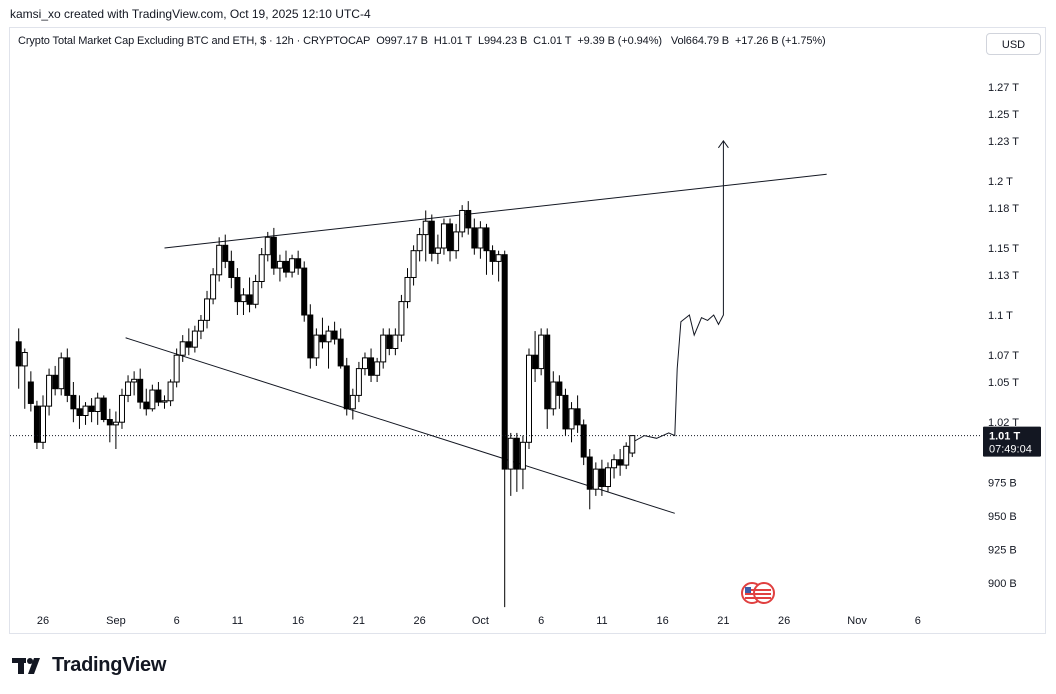 The image size is (1056, 694). What do you see at coordinates (1000, 316) in the screenshot?
I see `price-axis-label: 1.1 T` at bounding box center [1000, 316].